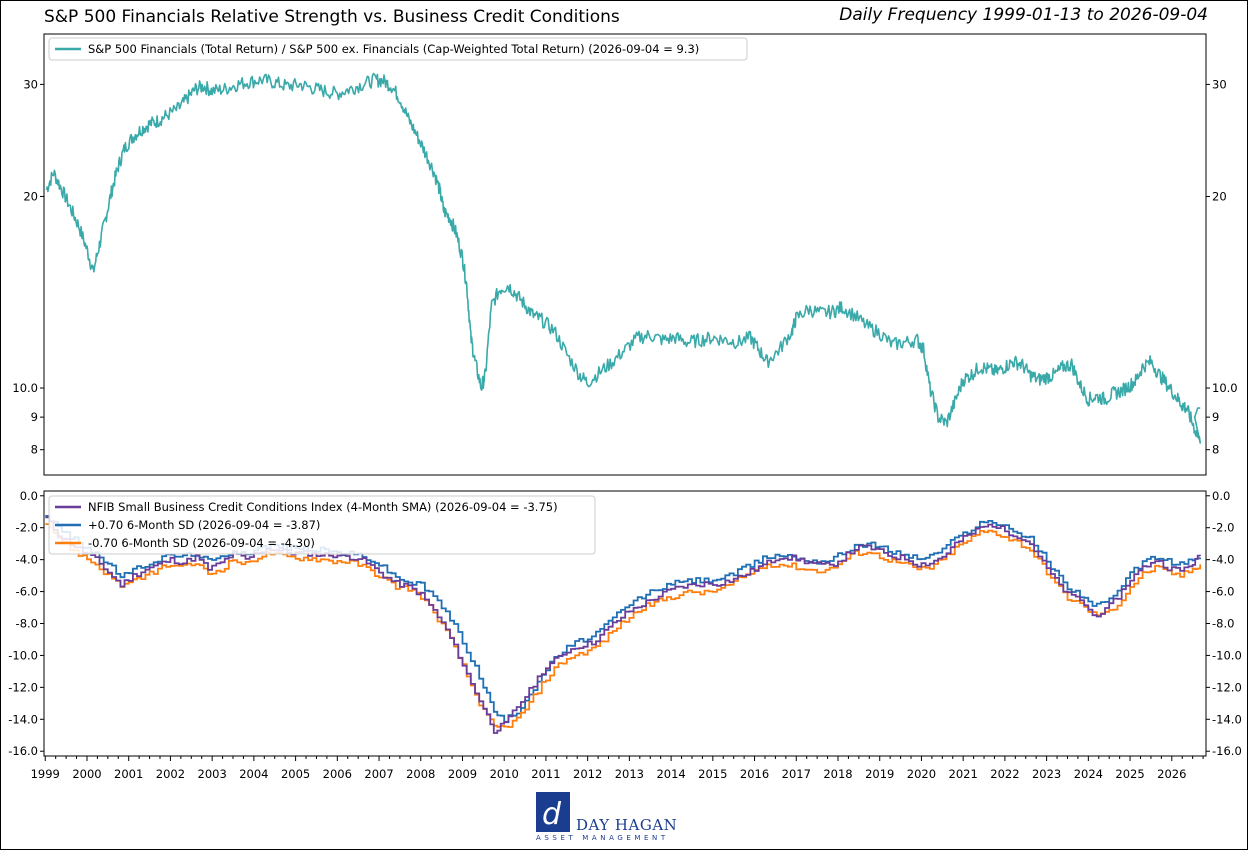 This screenshot has width=1248, height=850. What do you see at coordinates (837, 774) in the screenshot?
I see `x-tick-label: 2018` at bounding box center [837, 774].